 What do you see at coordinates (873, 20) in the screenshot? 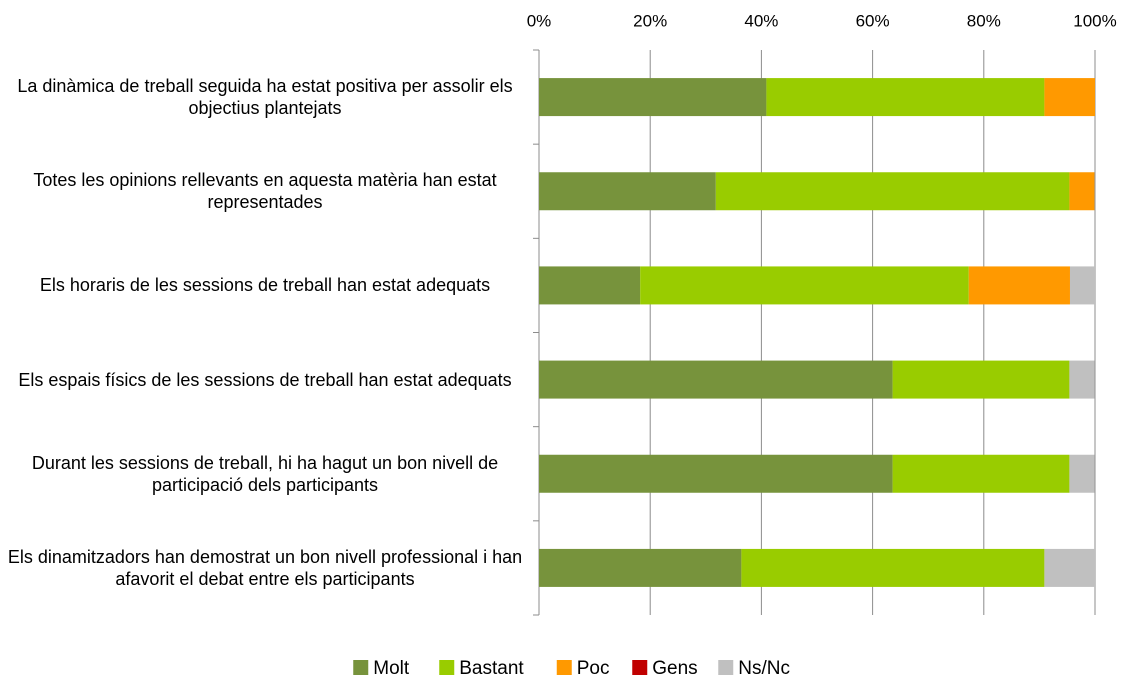
I see `x-tick-label: 60%` at bounding box center [873, 20].